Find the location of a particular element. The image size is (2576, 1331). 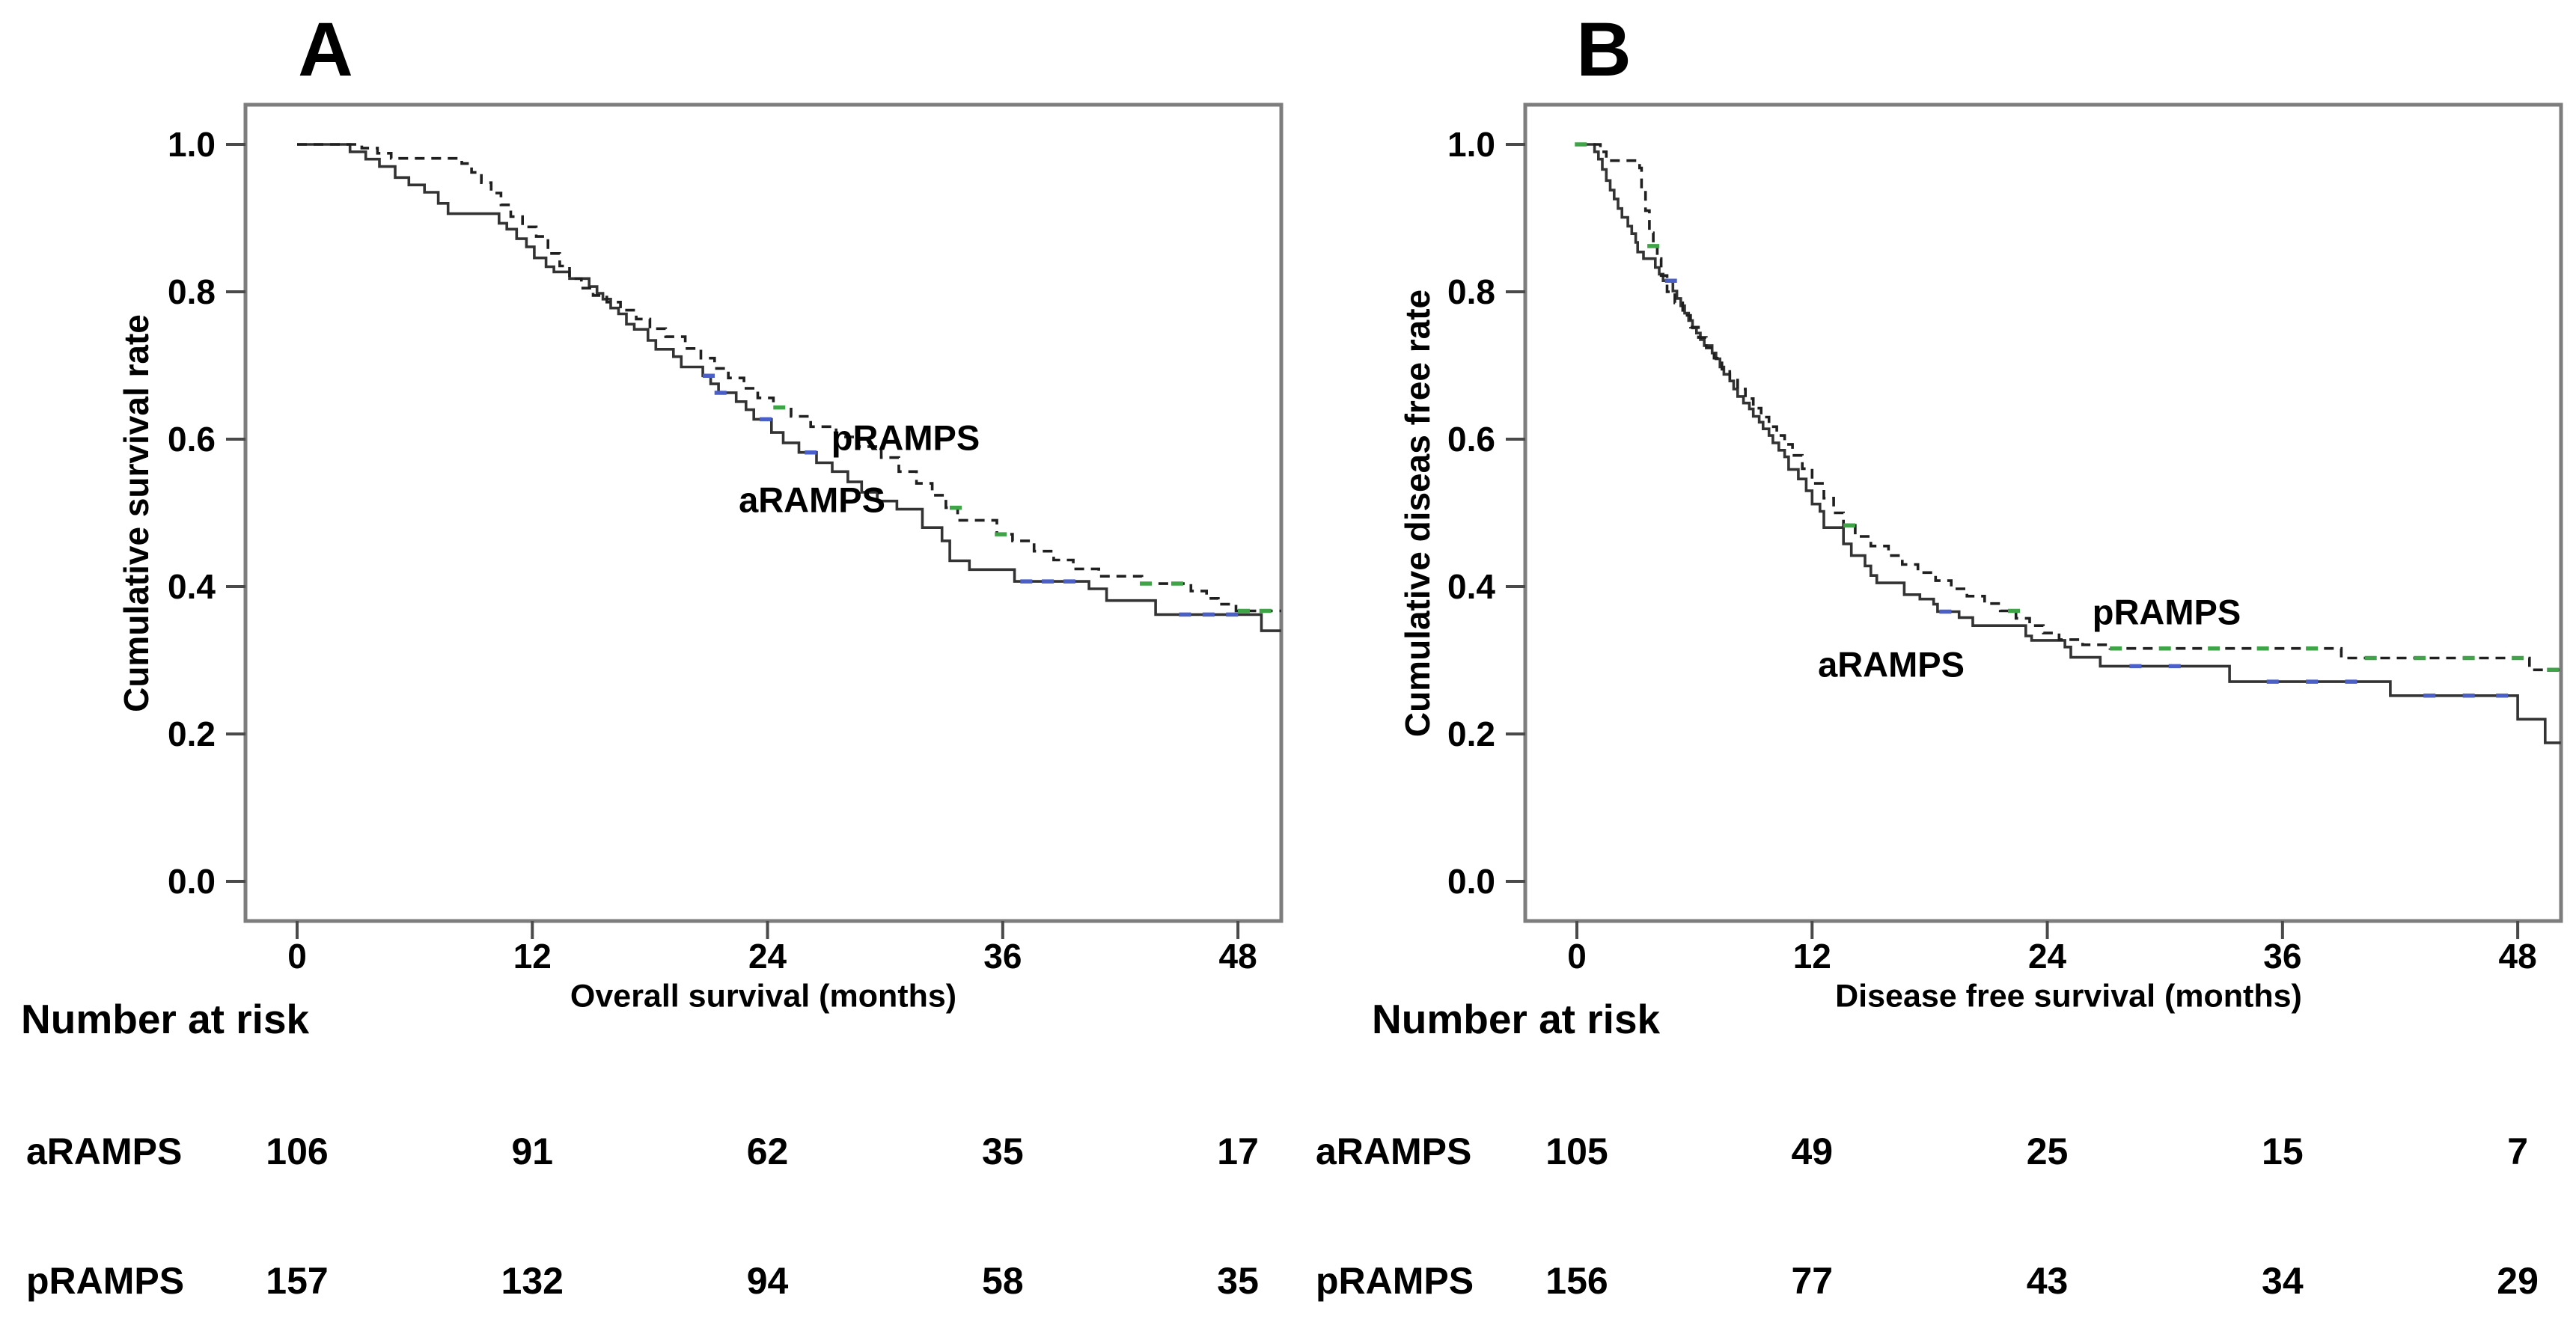

risk-count: 91 is located at coordinates (532, 1151).